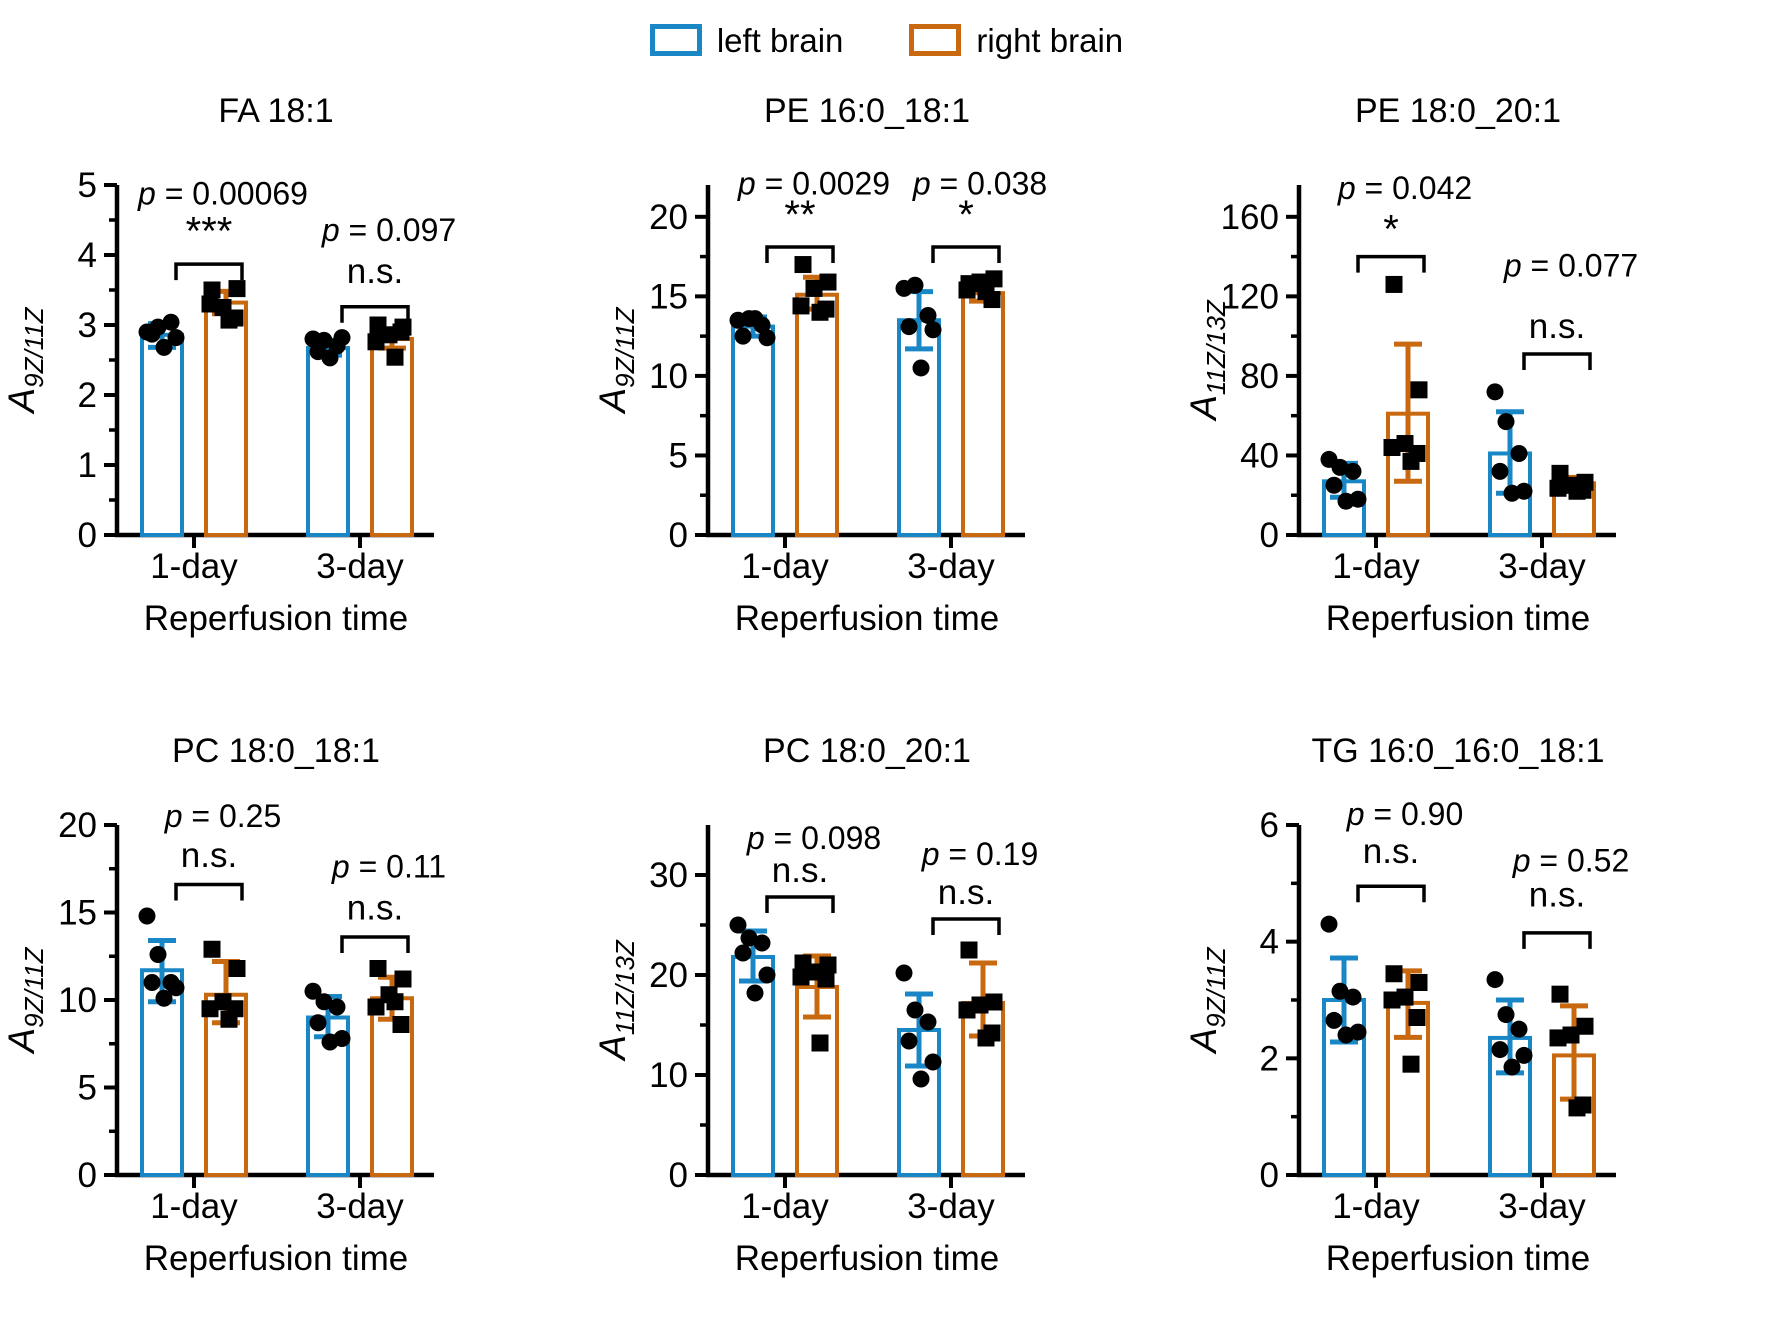 This screenshot has height=1326, width=1773. I want to click on p-value-label: p = 0.098, so click(813, 838).